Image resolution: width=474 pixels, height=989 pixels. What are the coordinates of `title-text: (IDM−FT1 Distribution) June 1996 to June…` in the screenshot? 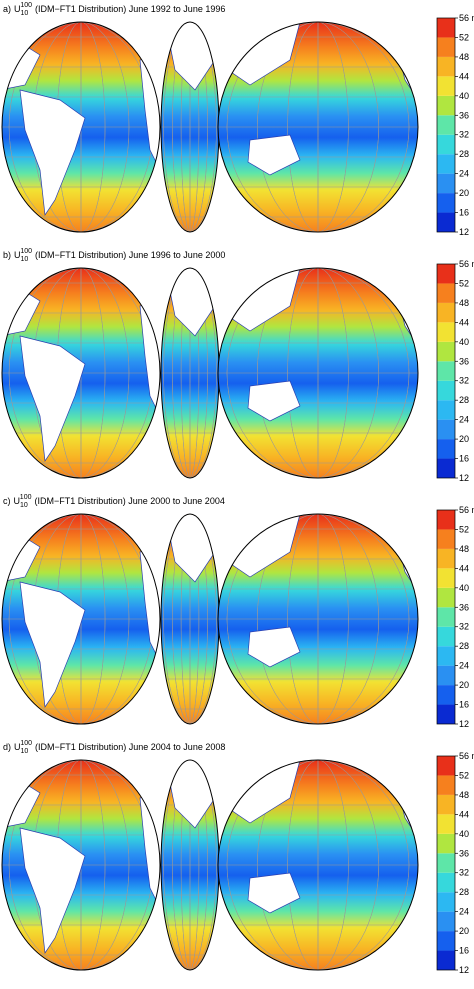 It's located at (130, 255).